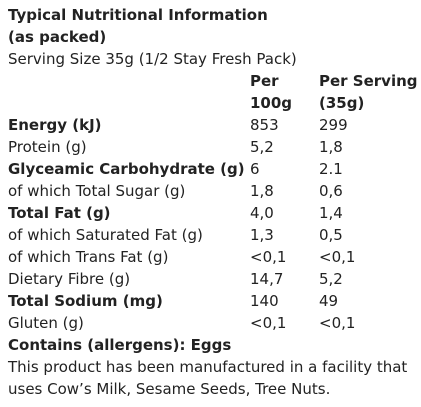 The image size is (421, 407). Describe the element at coordinates (213, 191) in the screenshot. I see `table-row: of which Total Sugar (g) 1,8 0,6` at that location.